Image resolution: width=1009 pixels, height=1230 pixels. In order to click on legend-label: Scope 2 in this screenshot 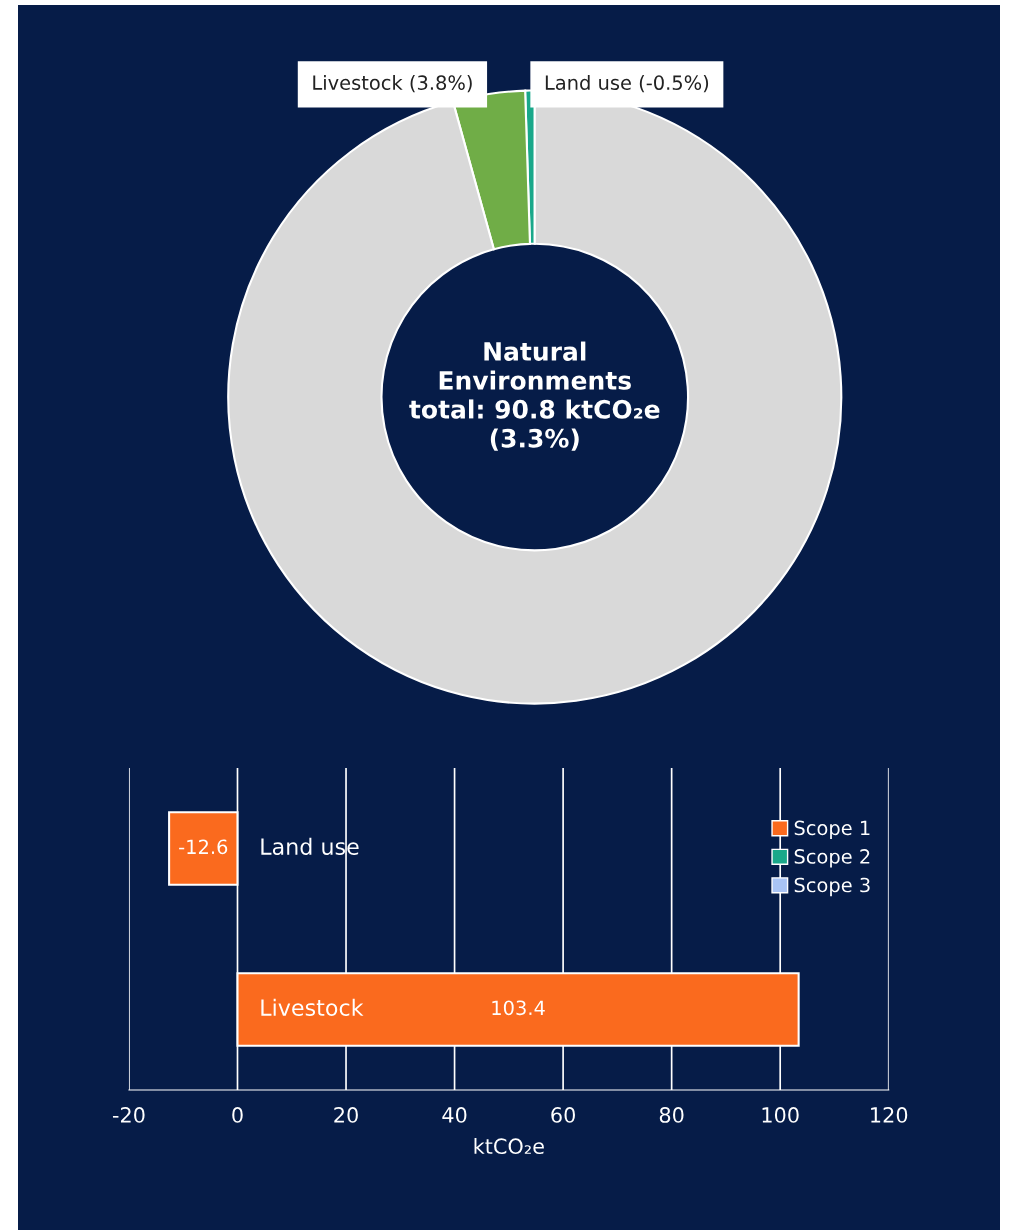, I will do `click(832, 858)`.